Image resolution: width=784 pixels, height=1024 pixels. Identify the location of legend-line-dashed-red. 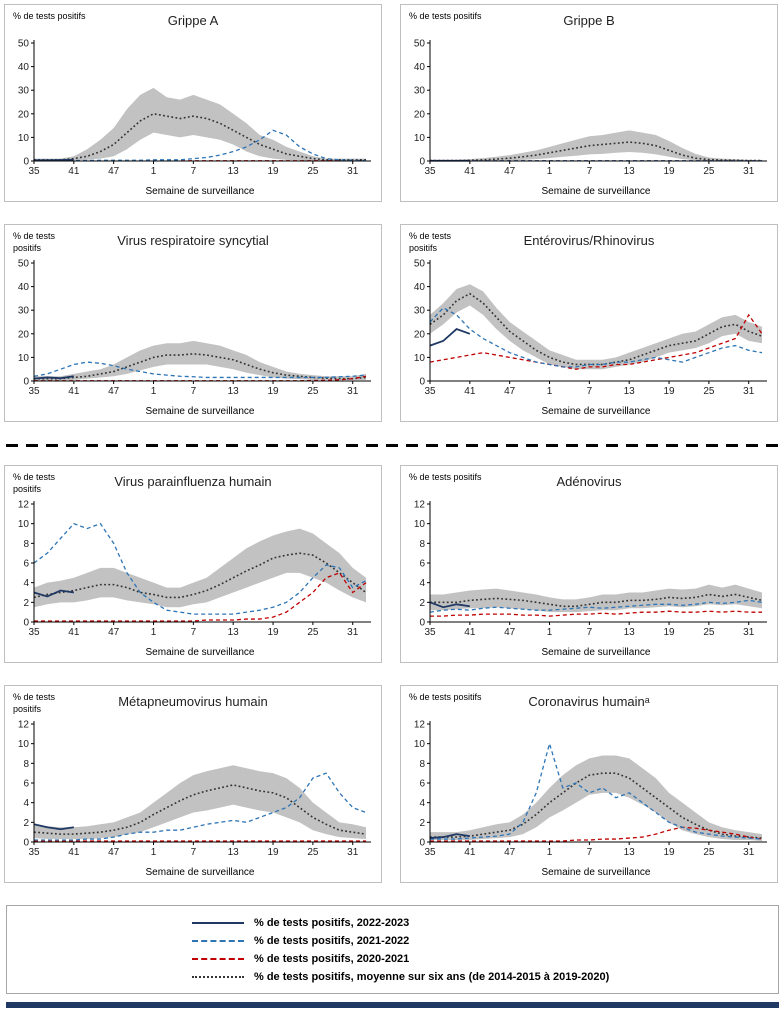
(218, 958).